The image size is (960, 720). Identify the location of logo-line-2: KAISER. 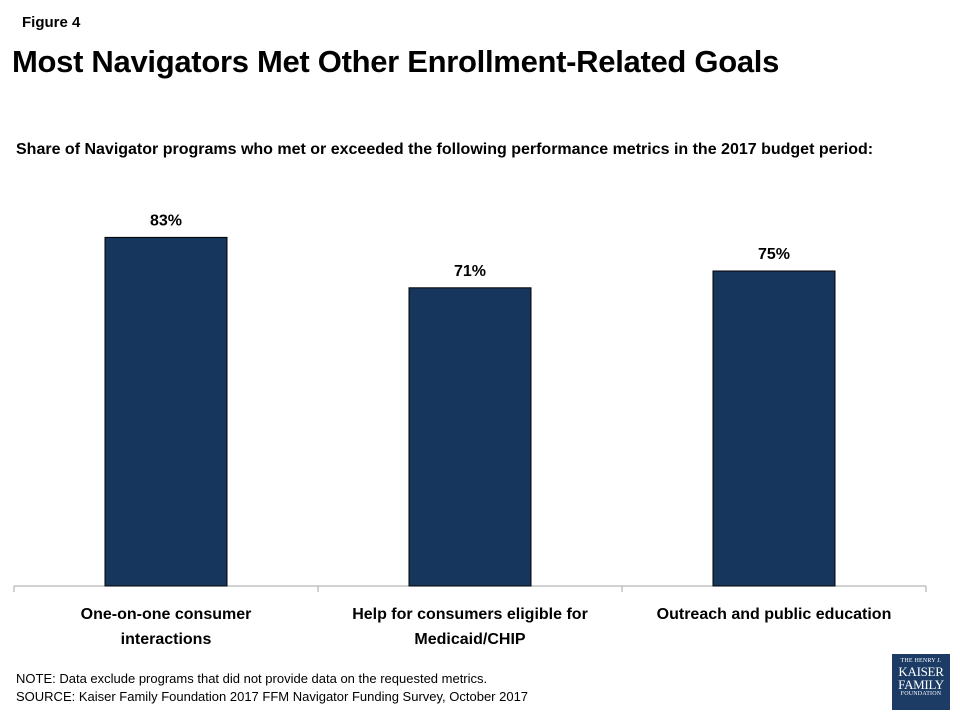
(921, 671).